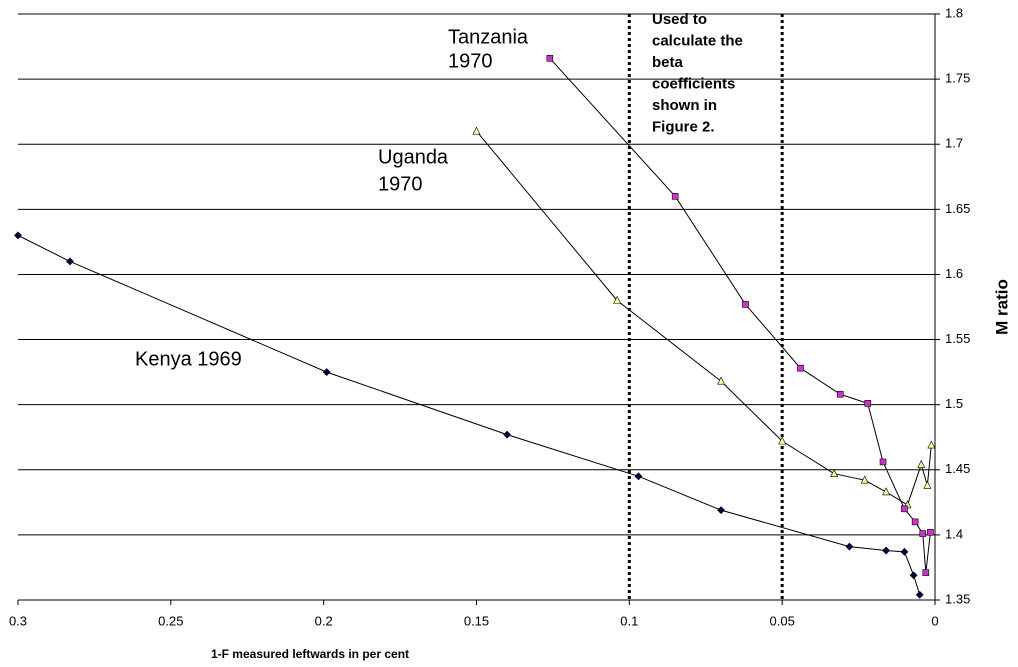 This screenshot has height=667, width=1018. Describe the element at coordinates (684, 105) in the screenshot. I see `annotation: shown in` at that location.